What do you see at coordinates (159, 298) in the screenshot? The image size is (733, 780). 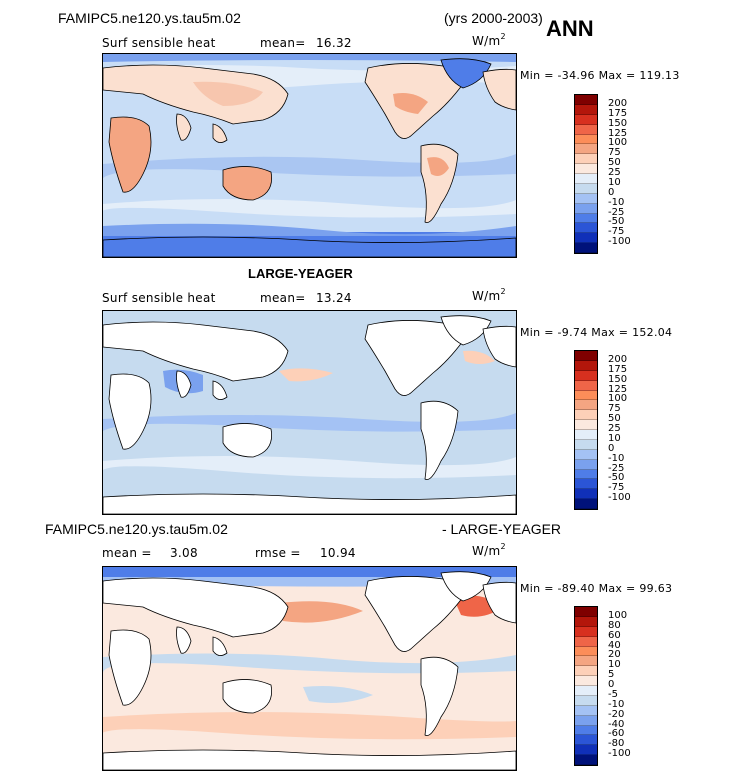 I see `panel2-variable: Surf sensible heat` at bounding box center [159, 298].